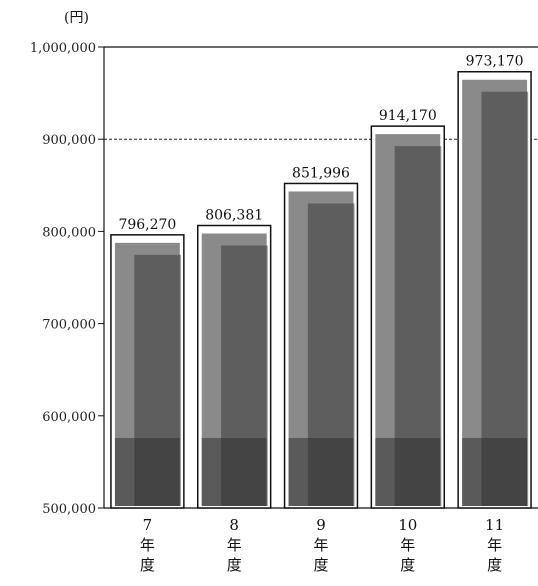 Image resolution: width=538 pixels, height=586 pixels. What do you see at coordinates (234, 216) in the screenshot?
I see `data-label: 806,381` at bounding box center [234, 216].